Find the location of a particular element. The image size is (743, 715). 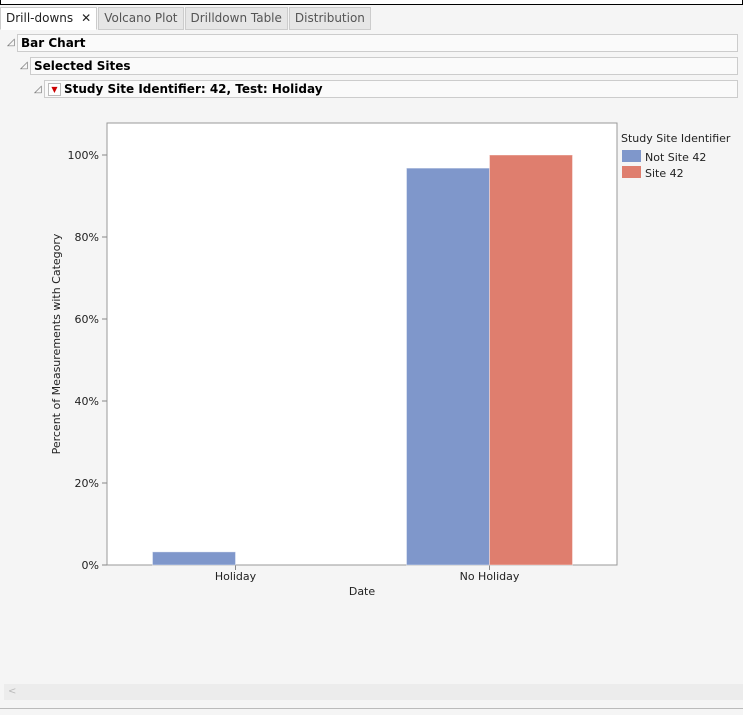

y-tick-label: 0% is located at coordinates (90, 565).